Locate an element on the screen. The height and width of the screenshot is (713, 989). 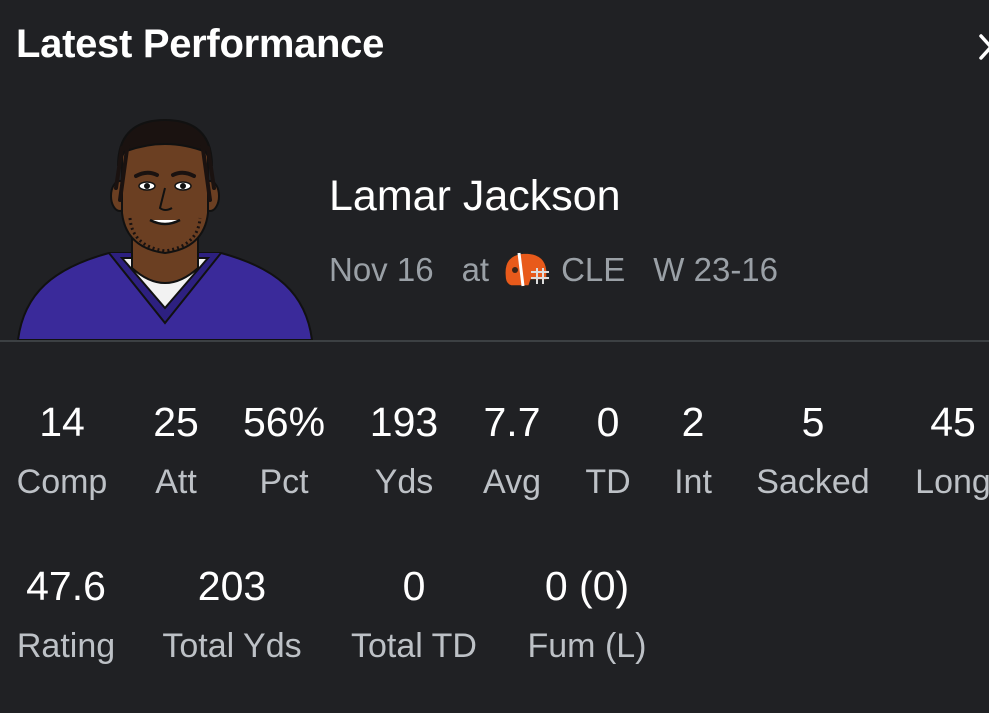
stat-rating: 47.6 Rating is located at coordinates (66, 615).